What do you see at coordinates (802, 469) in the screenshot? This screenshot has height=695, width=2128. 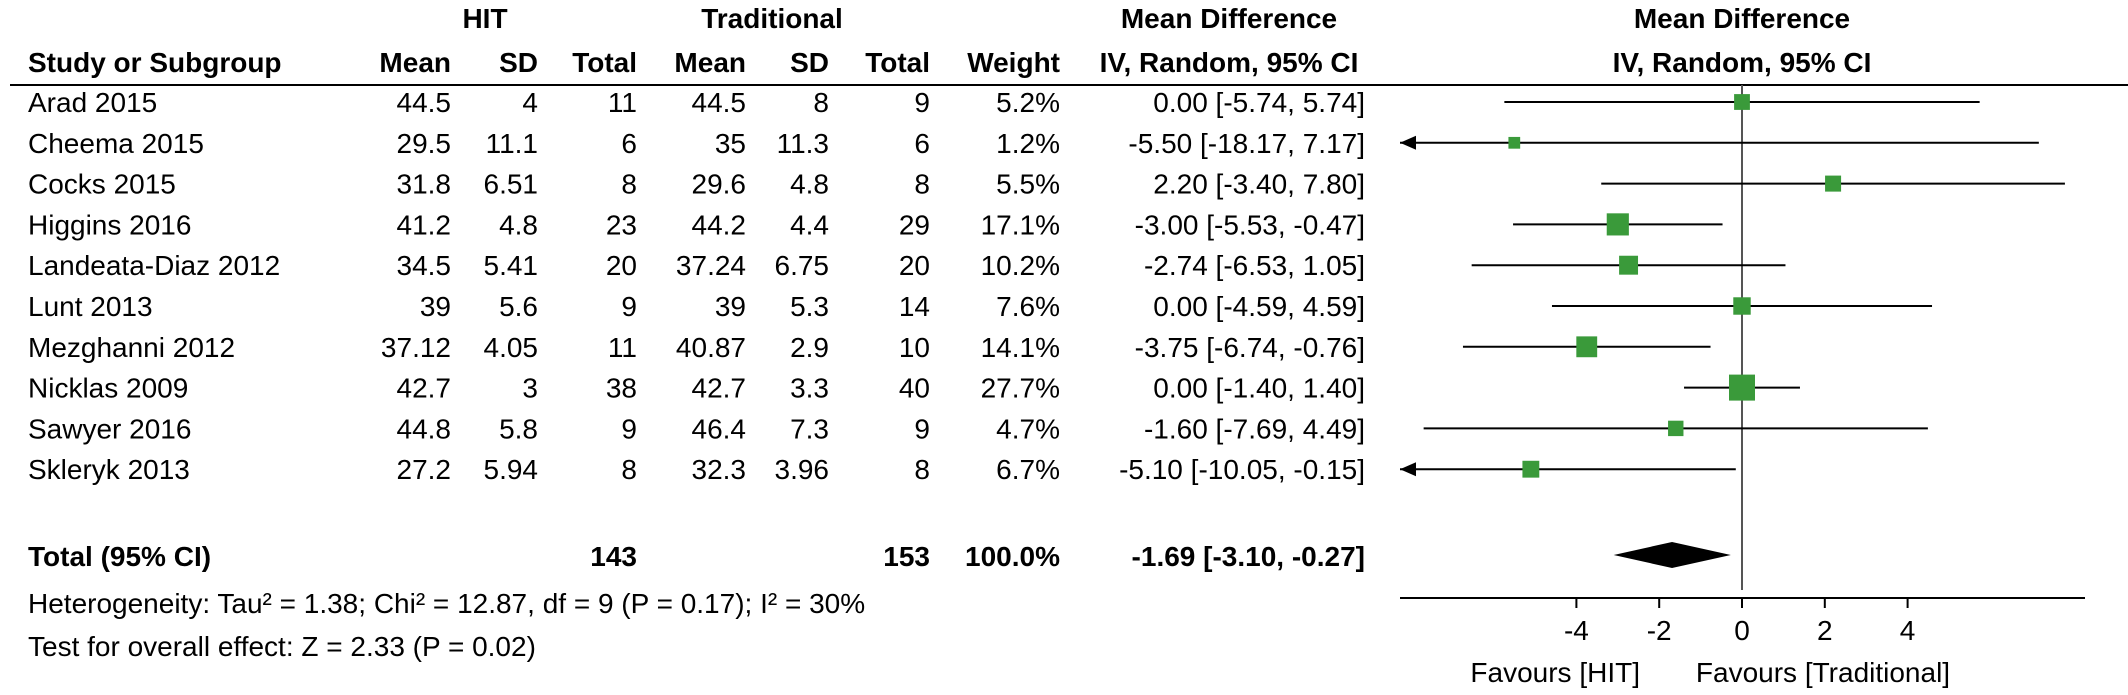 I see `cell-sd-traditional: 3.96` at bounding box center [802, 469].